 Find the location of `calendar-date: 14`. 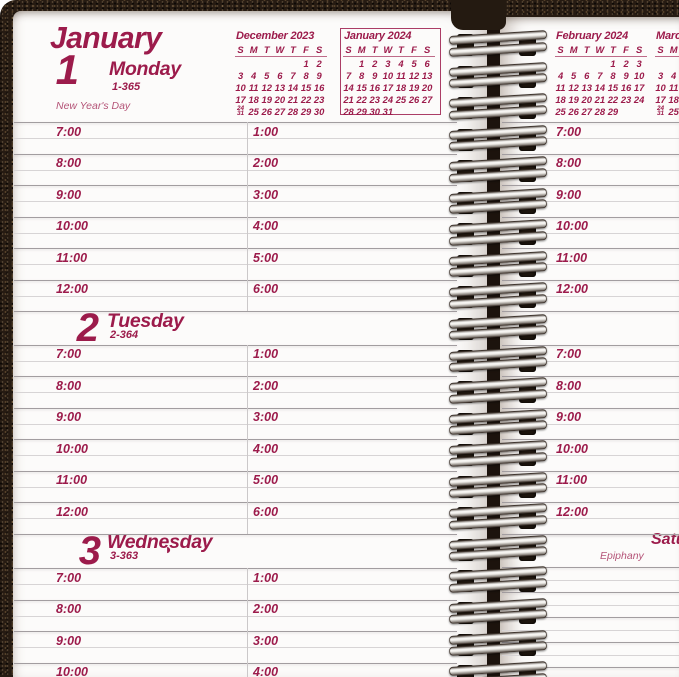

calendar-date: 14 is located at coordinates (600, 87).